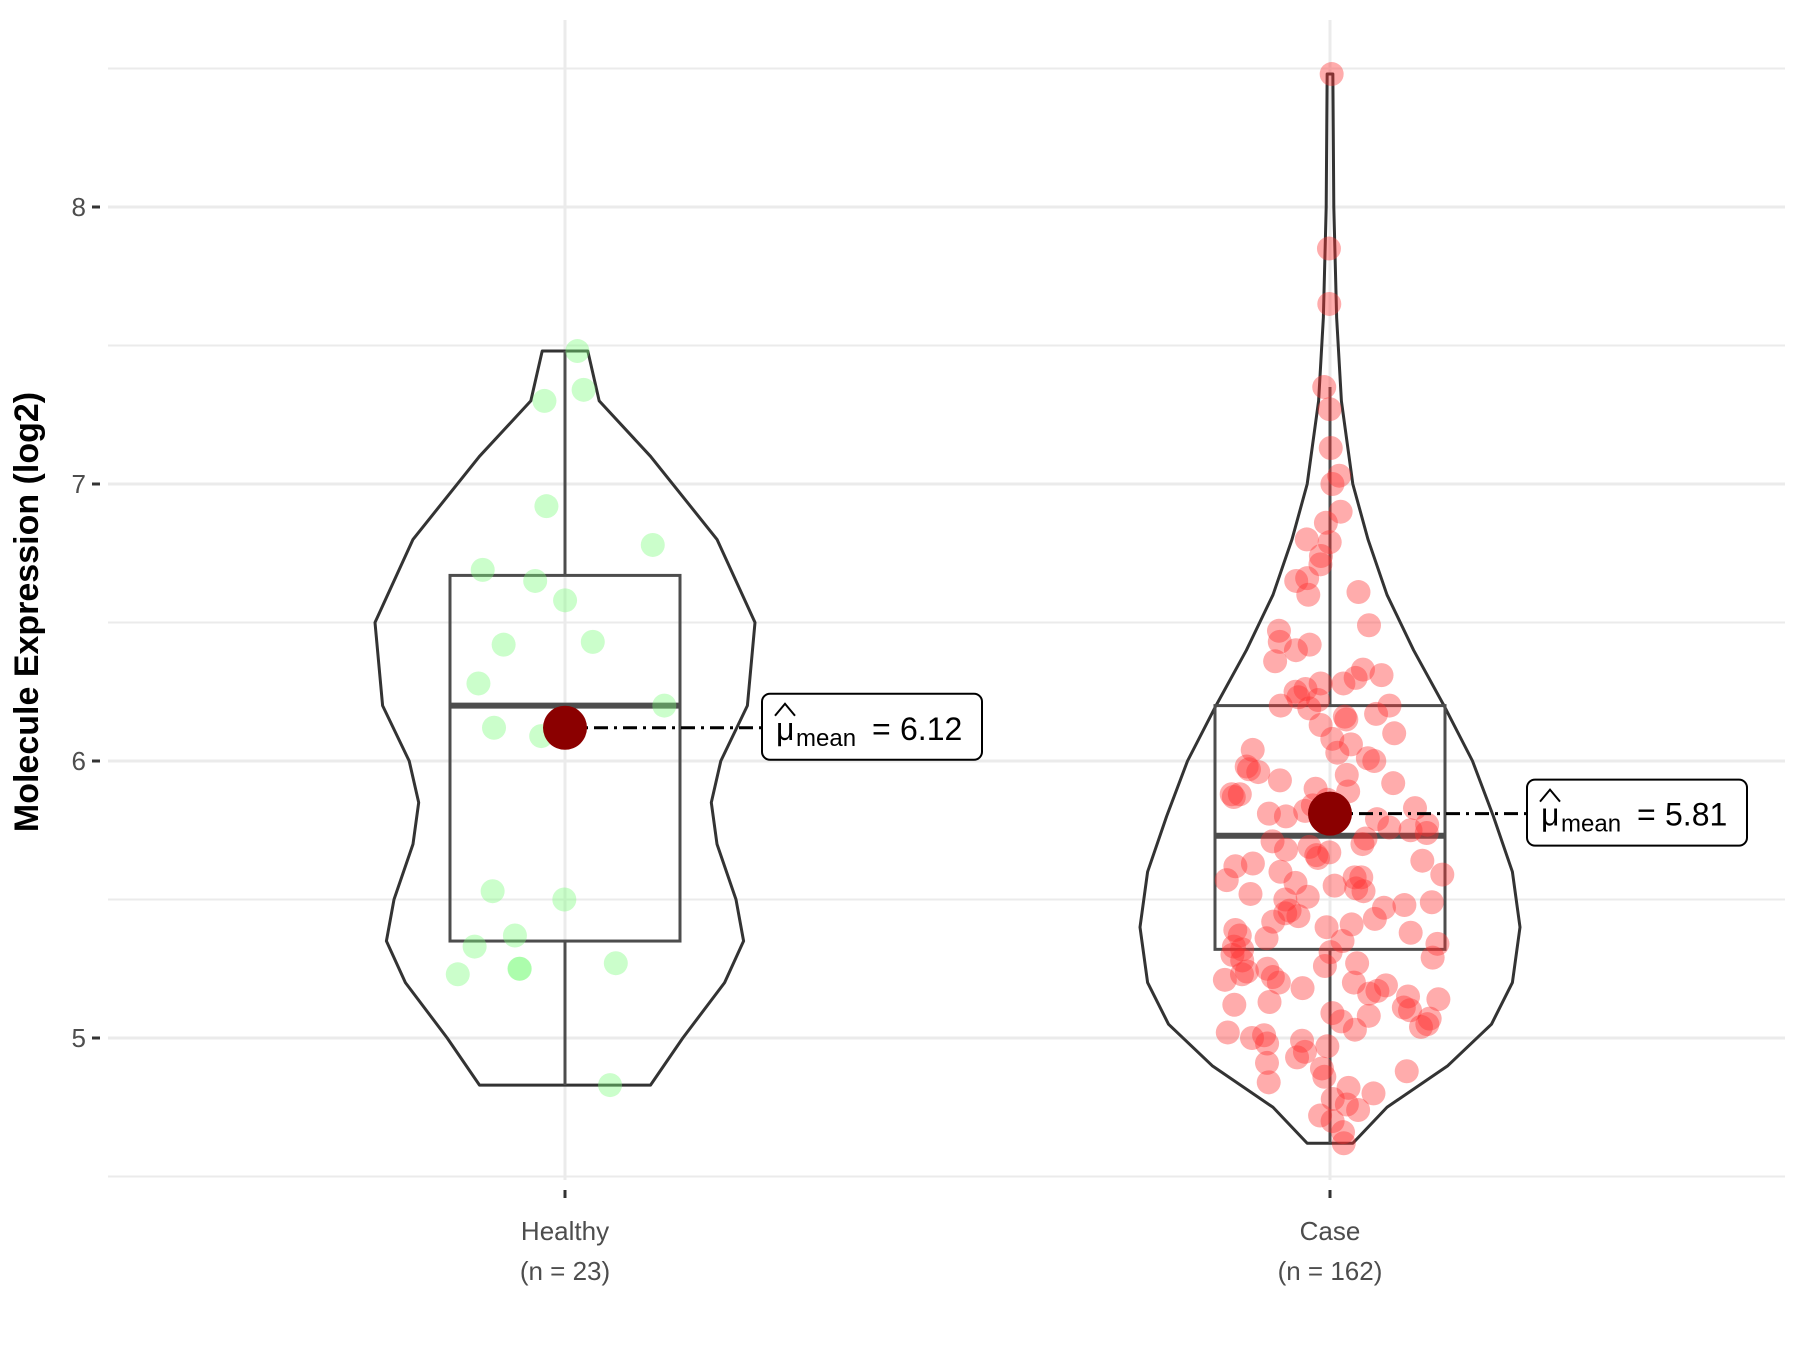 The height and width of the screenshot is (1350, 1800). What do you see at coordinates (1330, 1271) in the screenshot?
I see `x-tick-count-1: (n = 162)` at bounding box center [1330, 1271].